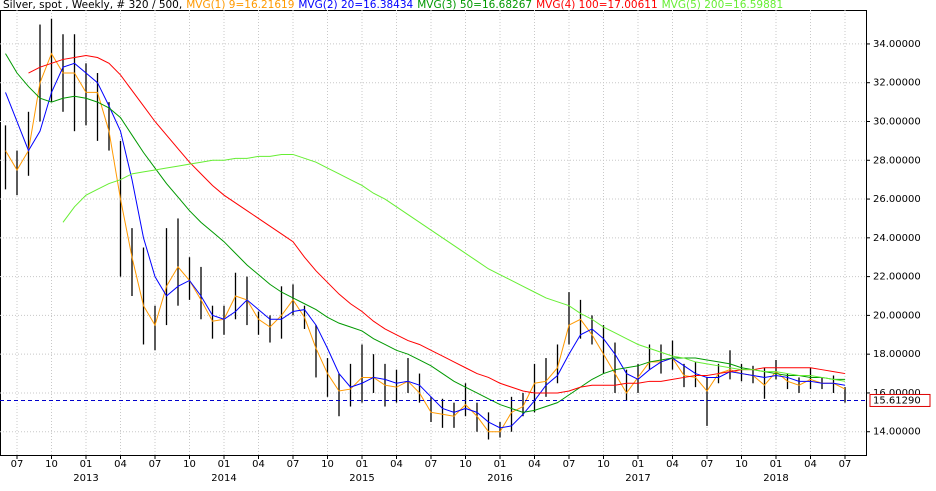  I want to click on y-tick-label: 34.00000, so click(897, 44).